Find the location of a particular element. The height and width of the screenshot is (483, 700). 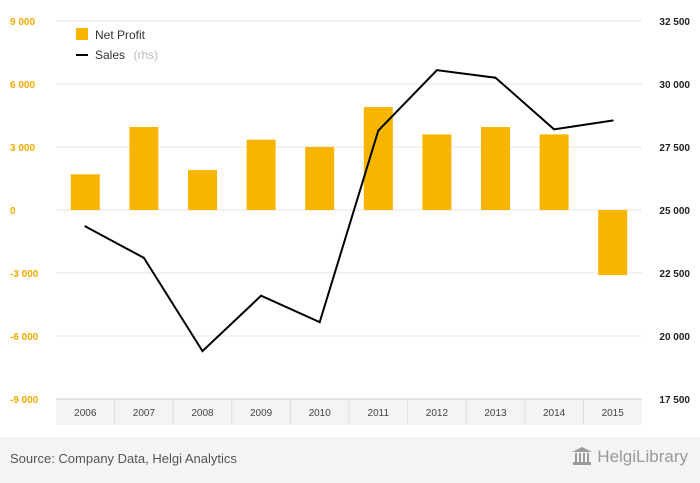

sales-point-2009 is located at coordinates (261, 295).